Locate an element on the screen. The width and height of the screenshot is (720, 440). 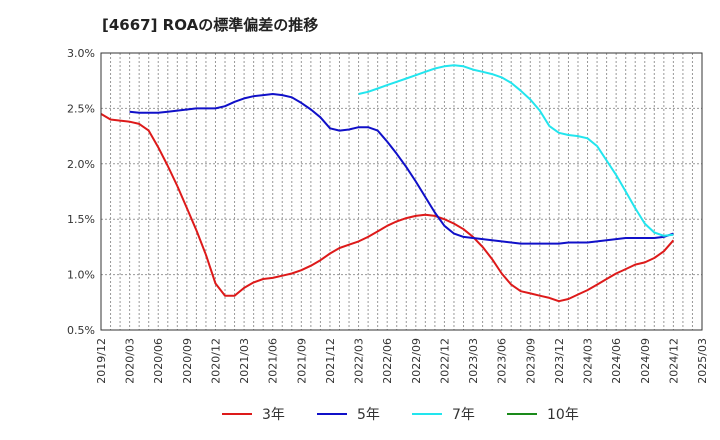
y-tick-label: 3.0% is located at coordinates (81, 53).